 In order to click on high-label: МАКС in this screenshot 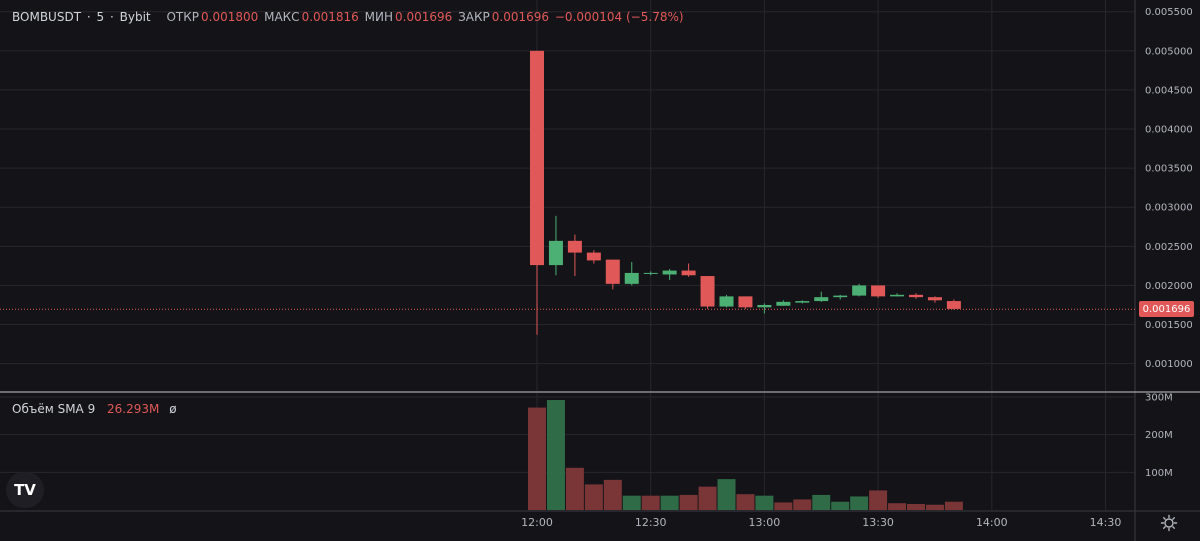, I will do `click(282, 17)`.